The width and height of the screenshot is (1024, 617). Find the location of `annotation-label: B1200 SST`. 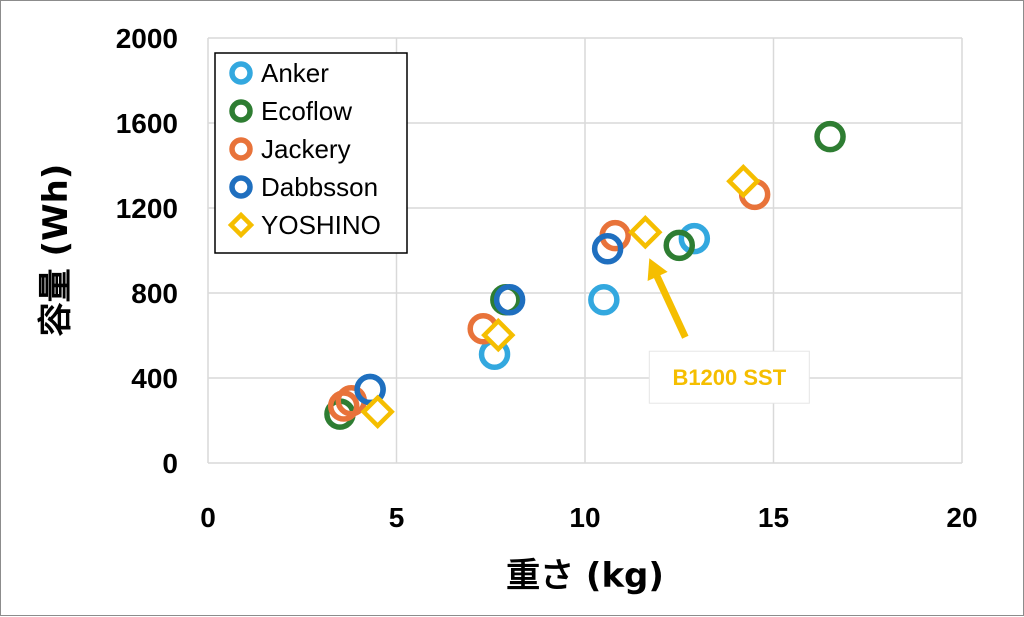

annotation-label: B1200 SST is located at coordinates (729, 377).